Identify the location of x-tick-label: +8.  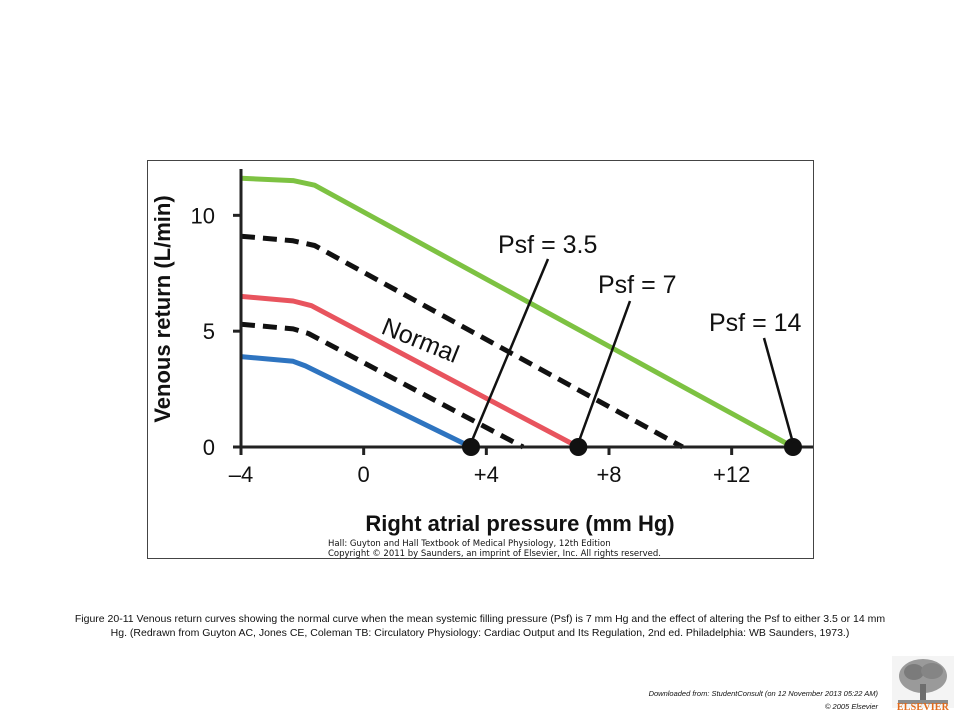
(608, 474).